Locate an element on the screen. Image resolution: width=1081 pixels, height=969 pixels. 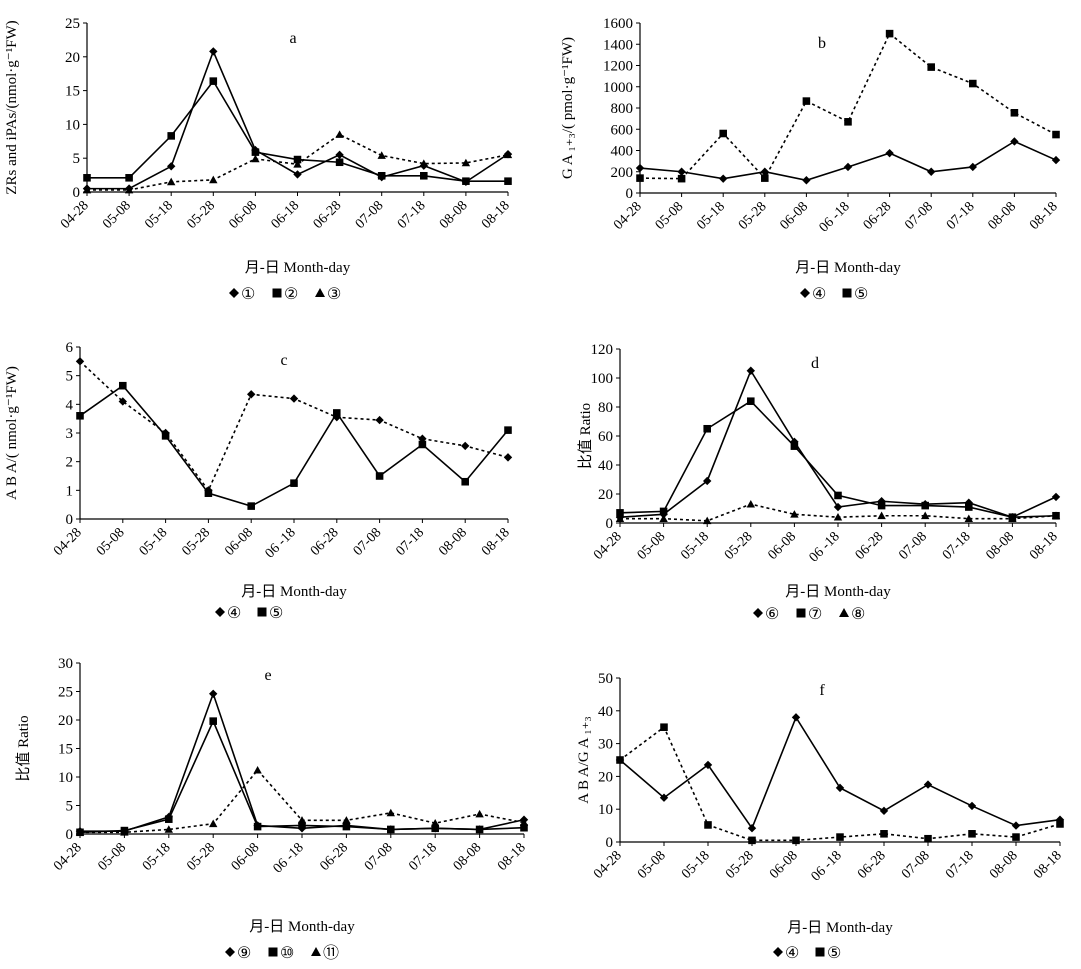
x-tick-label: 05-18 is located at coordinates (157, 857).